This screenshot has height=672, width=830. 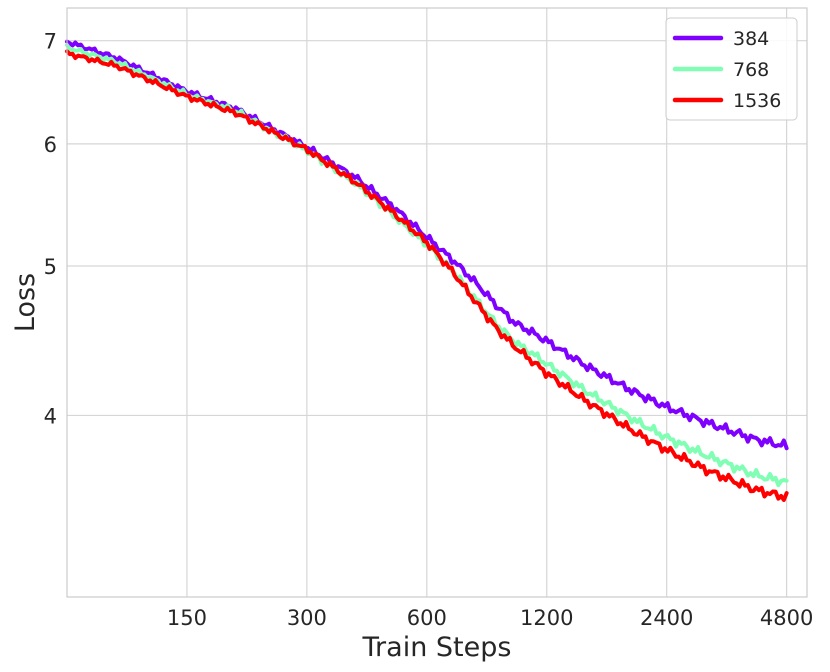 I want to click on legend-box, so click(x=731, y=69).